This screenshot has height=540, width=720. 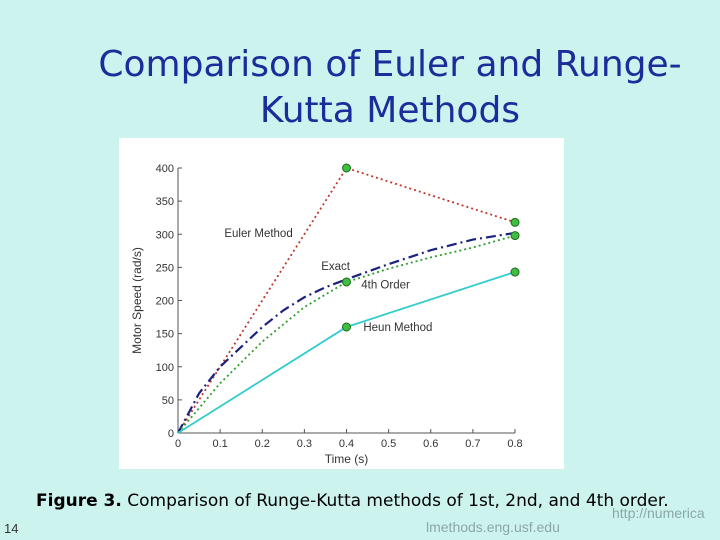 I want to click on y-tick-label: 50, so click(x=168, y=401).